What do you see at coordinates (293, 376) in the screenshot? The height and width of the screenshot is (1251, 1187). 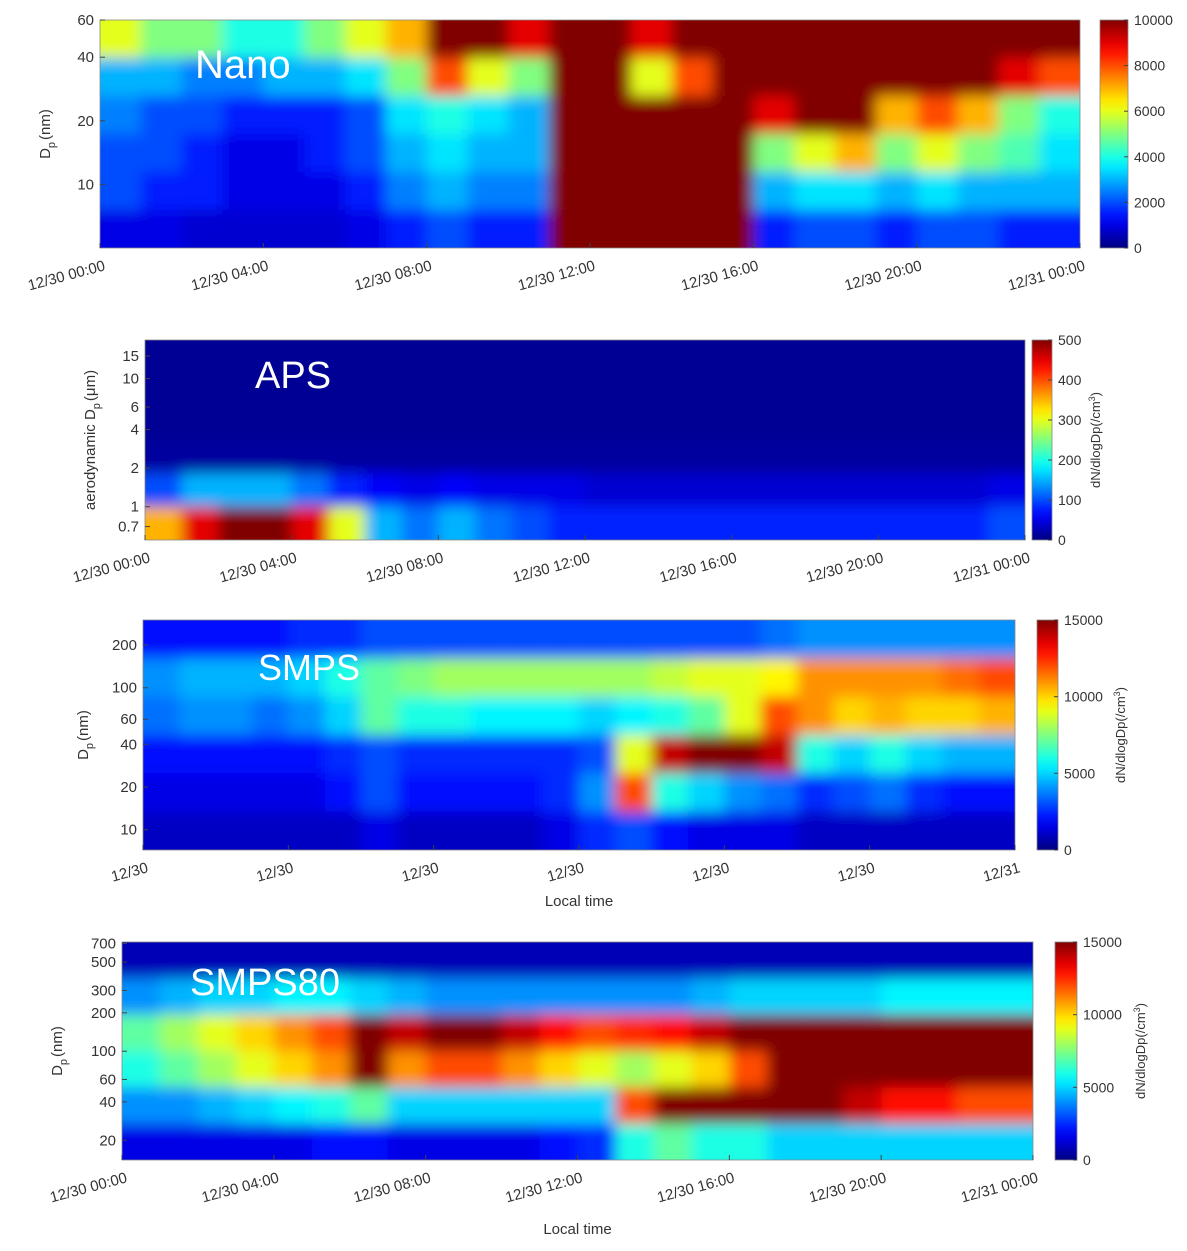 I see `panel-annotation: APS` at bounding box center [293, 376].